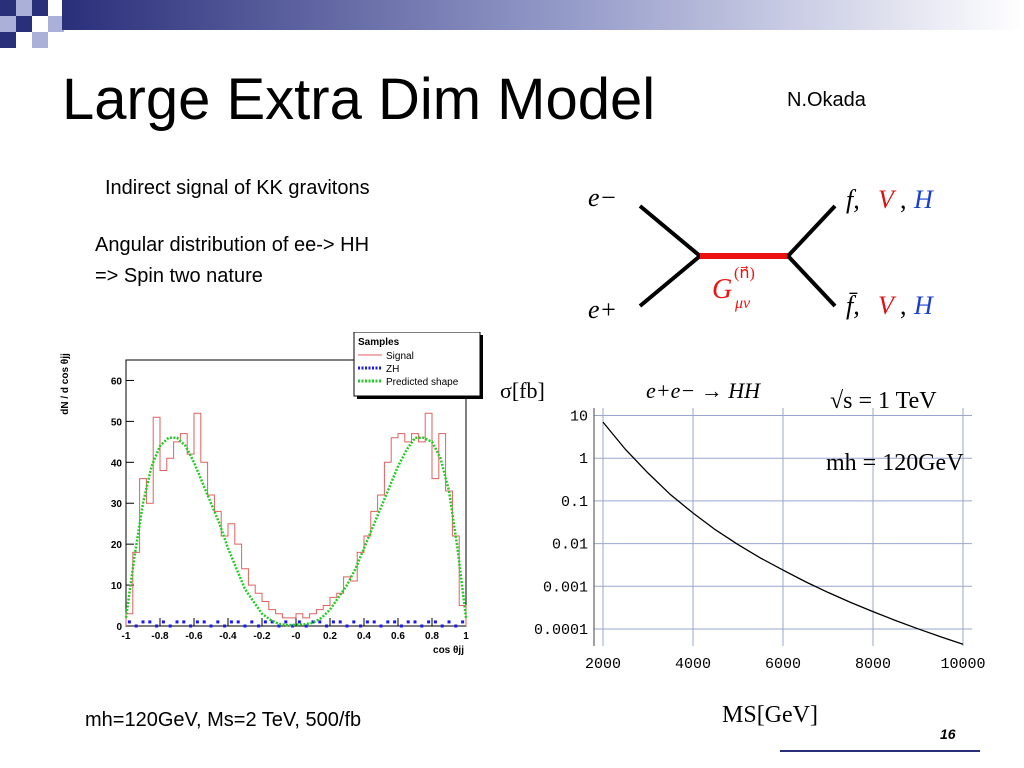  What do you see at coordinates (574, 502) in the screenshot?
I see `y-tick-label: 0.1` at bounding box center [574, 502].